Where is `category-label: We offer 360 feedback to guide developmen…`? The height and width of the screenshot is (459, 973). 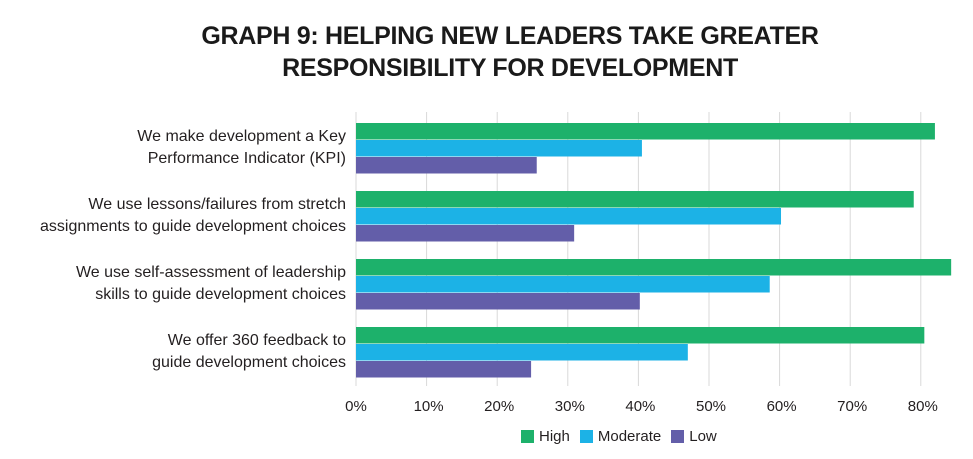
category-label: We offer 360 feedback to guide developmen… is located at coordinates (249, 352).